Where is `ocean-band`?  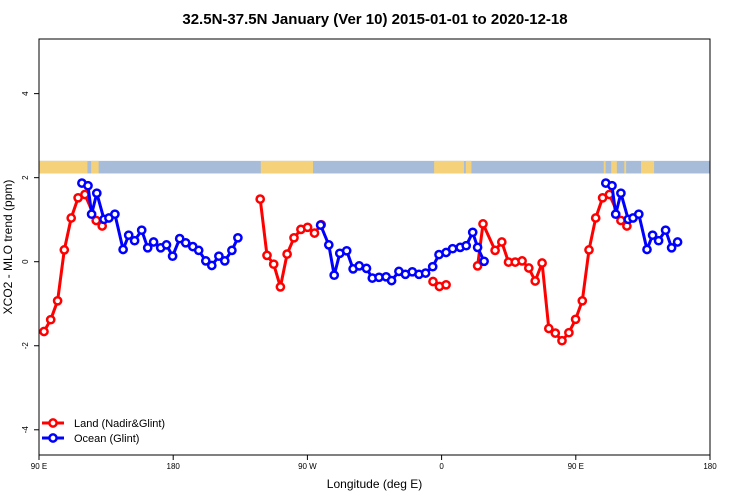 ocean-band is located at coordinates (374, 167).